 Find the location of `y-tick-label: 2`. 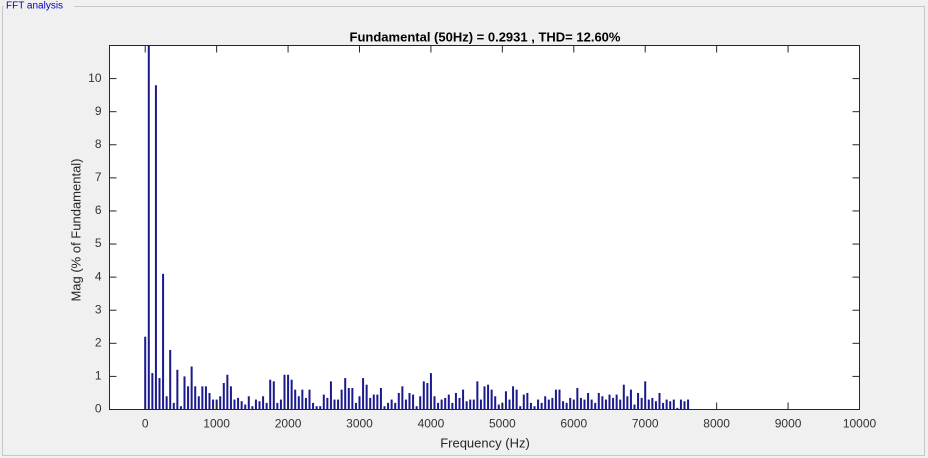

y-tick-label: 2 is located at coordinates (98, 342).